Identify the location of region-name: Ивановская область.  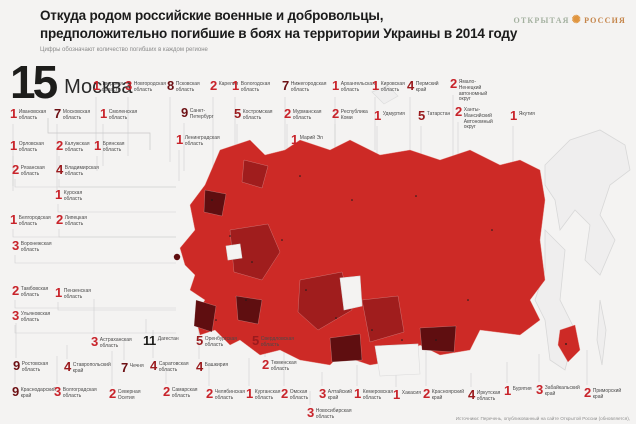
(32, 115).